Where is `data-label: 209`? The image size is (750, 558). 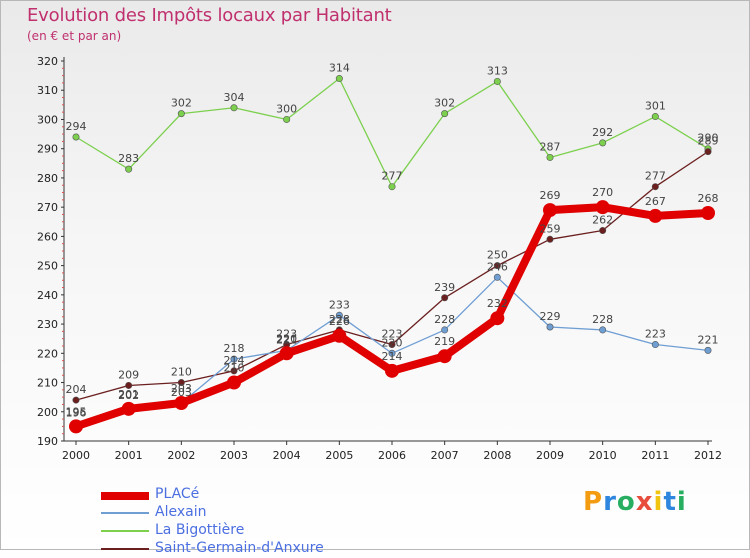
data-label: 209 is located at coordinates (128, 374).